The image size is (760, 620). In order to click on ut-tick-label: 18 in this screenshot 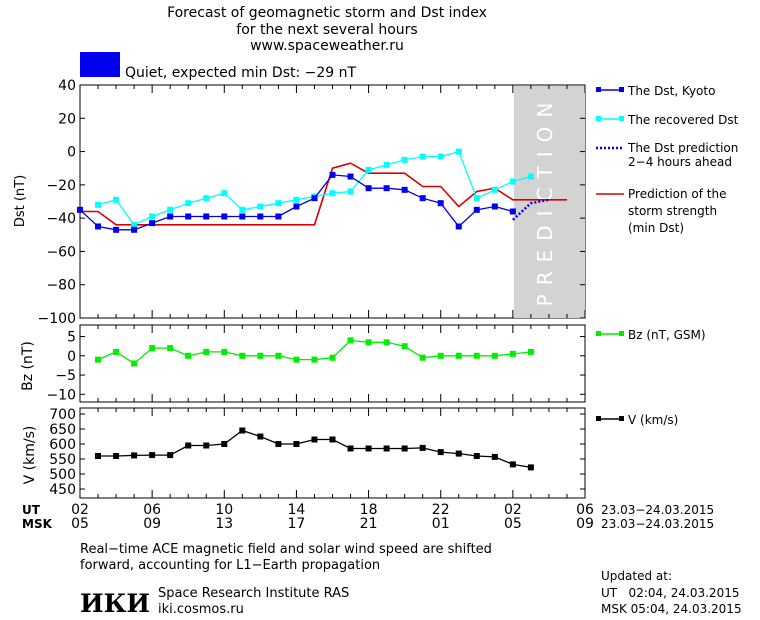, I will do `click(369, 510)`.